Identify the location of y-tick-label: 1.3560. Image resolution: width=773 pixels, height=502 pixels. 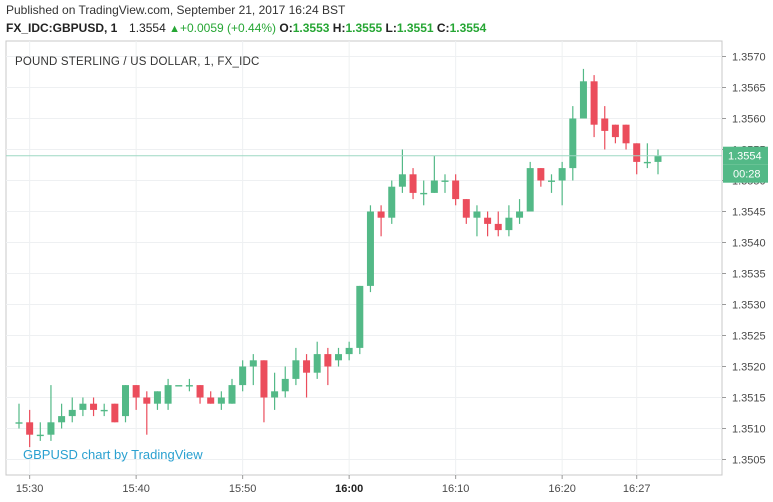
(749, 120).